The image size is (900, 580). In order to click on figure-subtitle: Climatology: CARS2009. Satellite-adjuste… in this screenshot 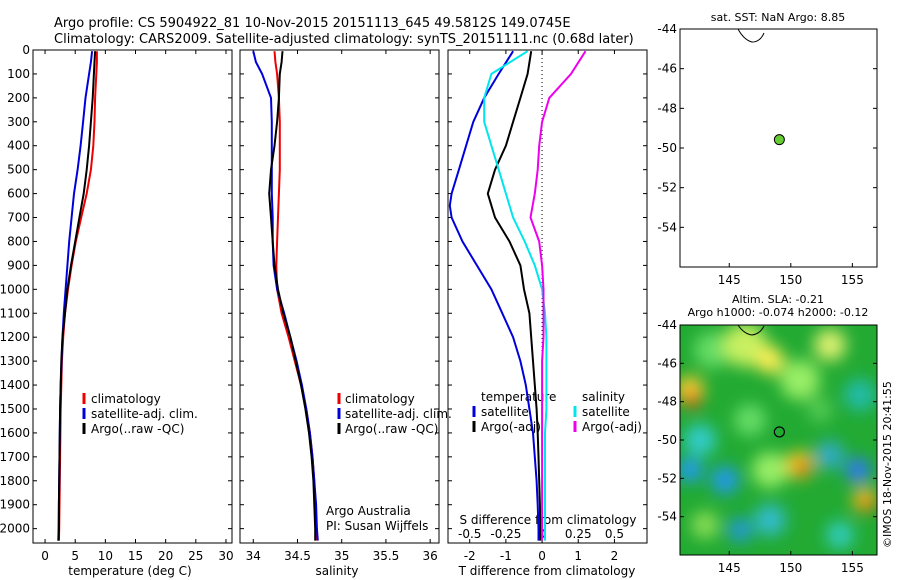, I will do `click(344, 39)`.